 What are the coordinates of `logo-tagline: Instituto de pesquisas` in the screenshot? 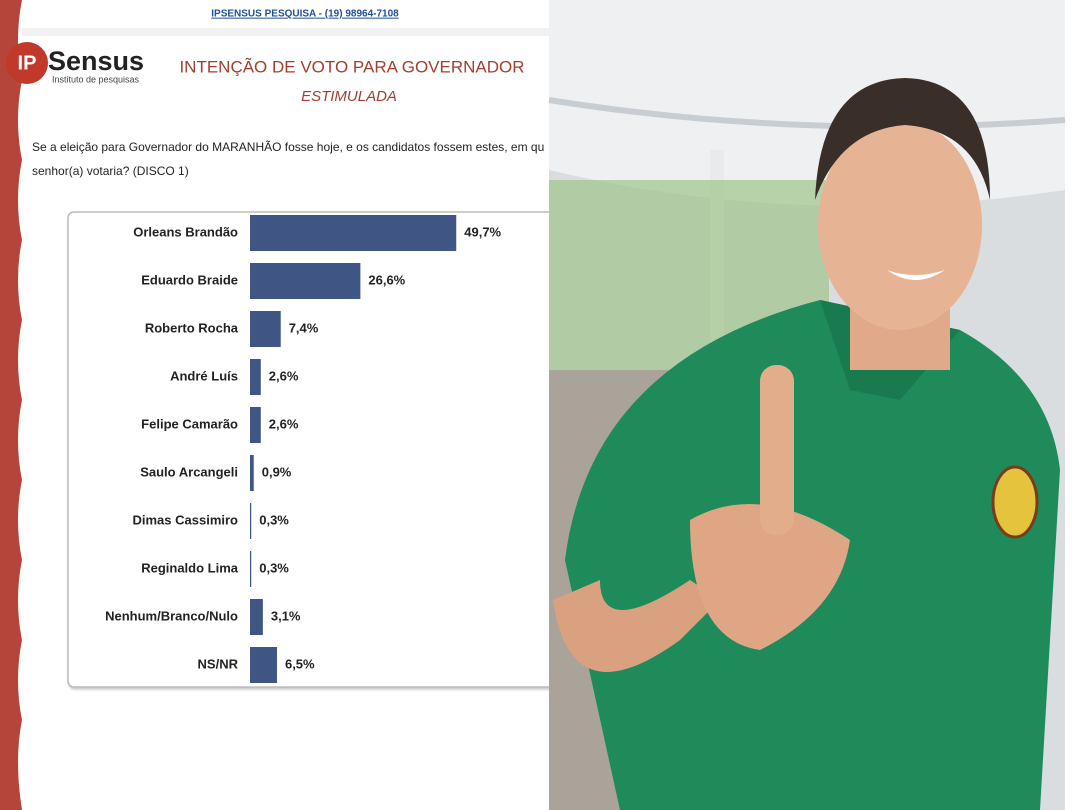 It's located at (96, 79).